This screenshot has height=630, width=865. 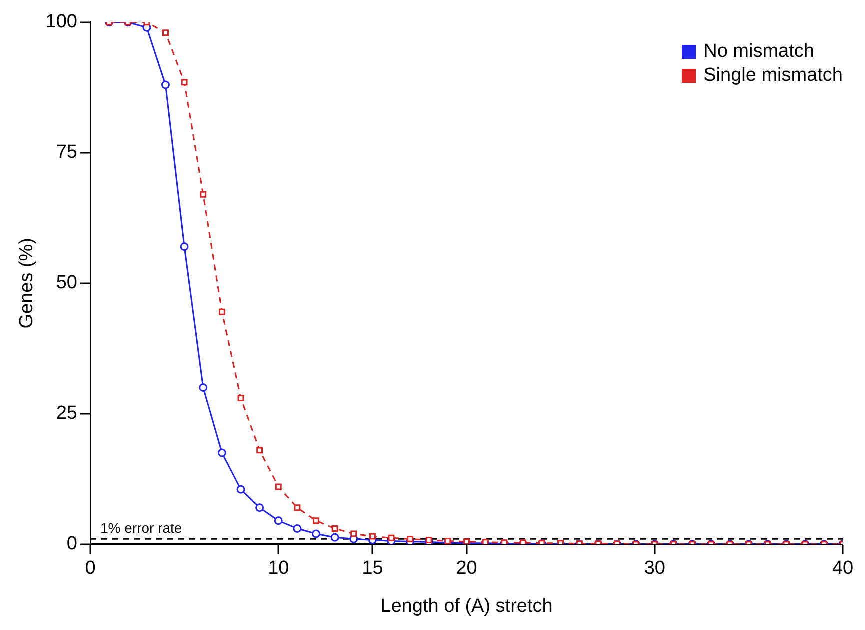 I want to click on y-tick-label: 25, so click(x=67, y=413).